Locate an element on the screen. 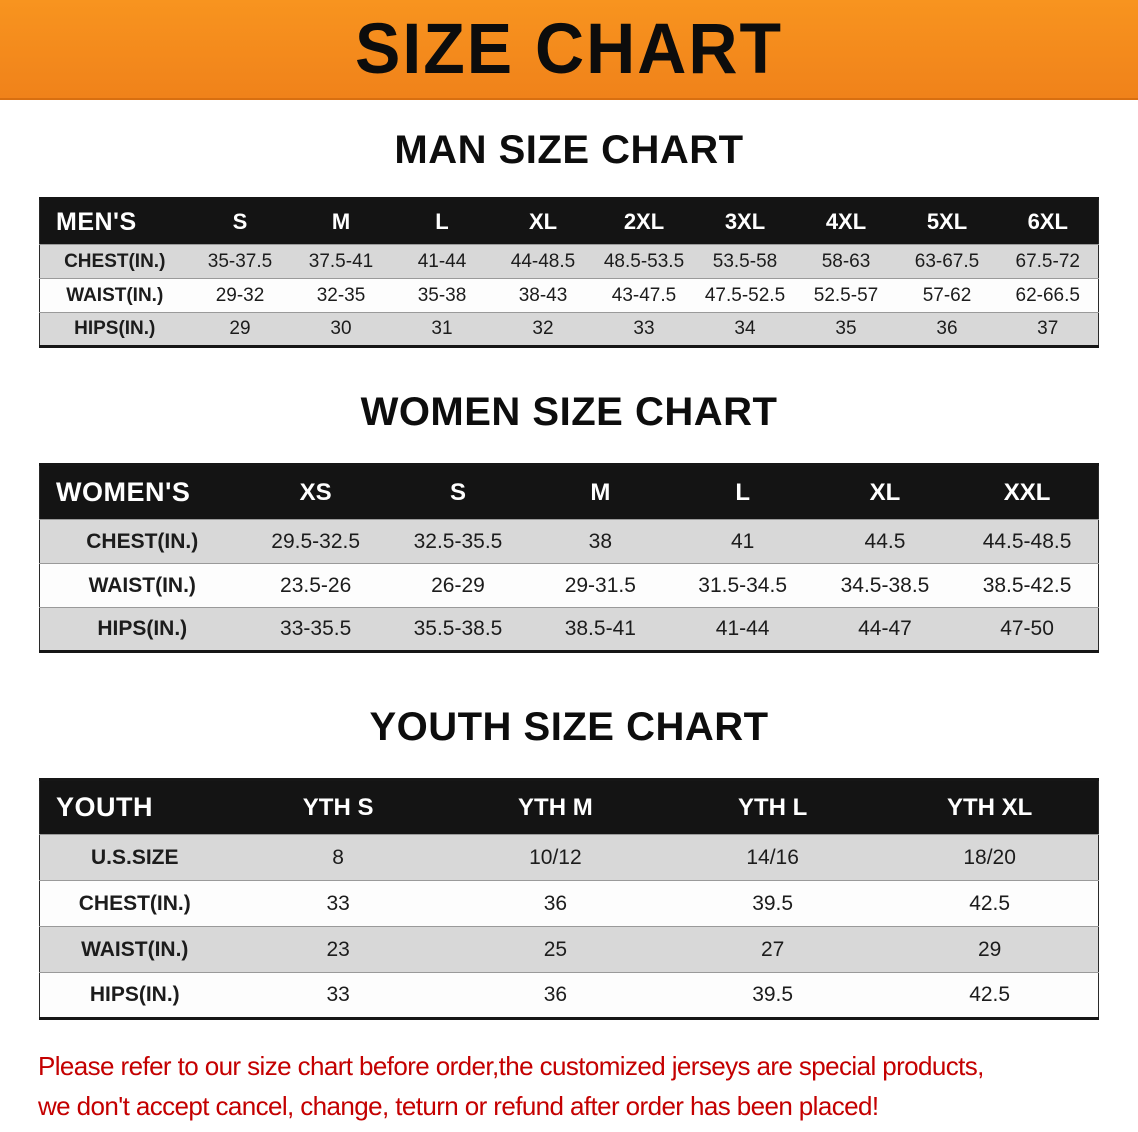 The image size is (1138, 1132). table-title-cell: YOUTH is located at coordinates (104, 807).